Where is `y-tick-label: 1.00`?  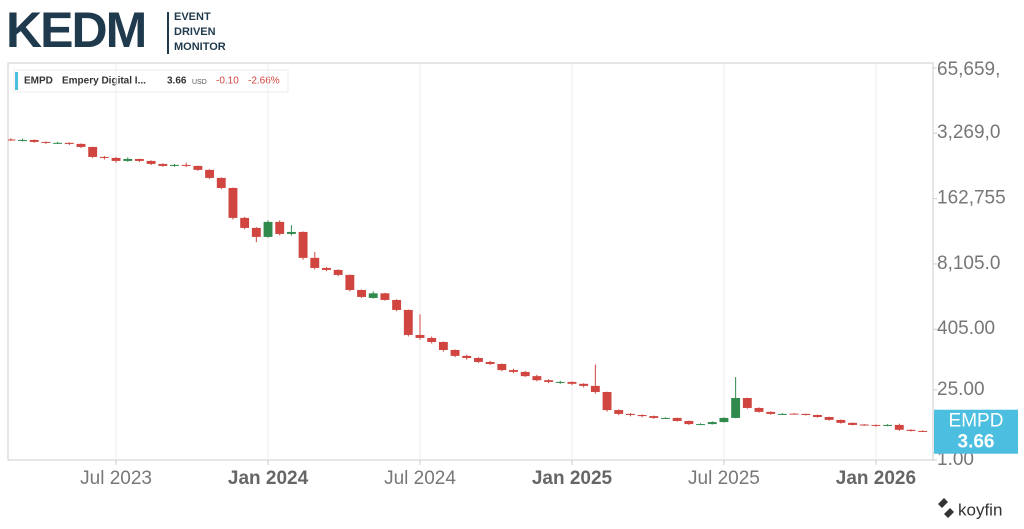 y-tick-label: 1.00 is located at coordinates (955, 459).